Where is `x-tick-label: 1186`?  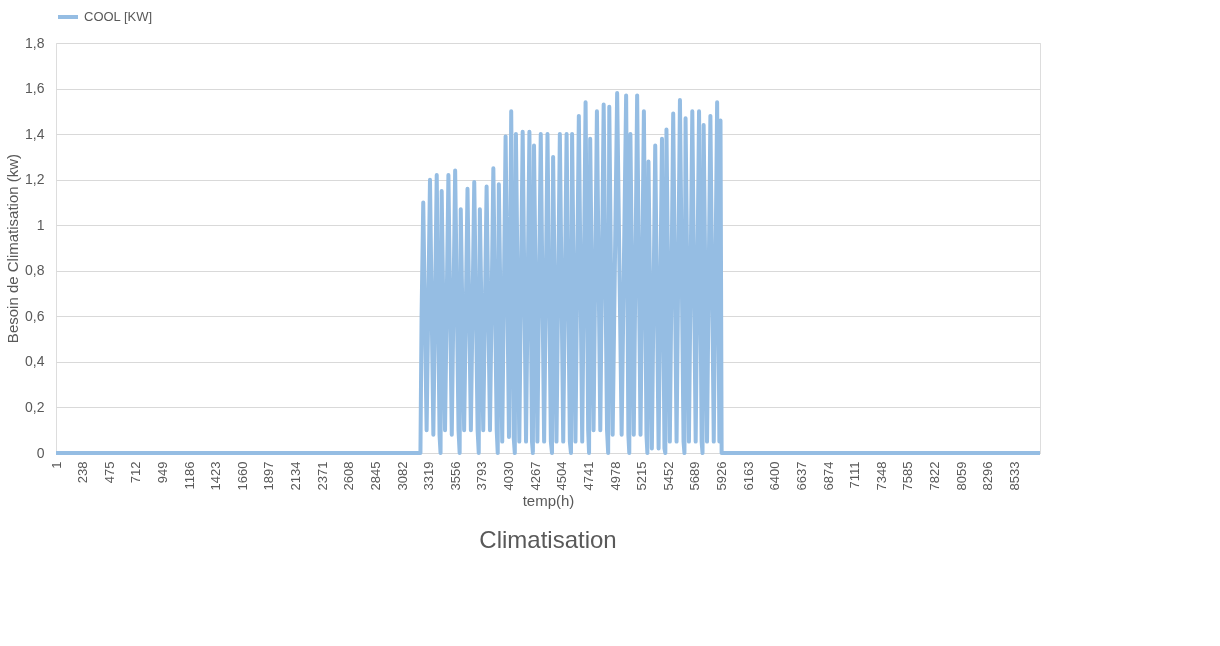 x-tick-label: 1186 is located at coordinates (189, 475).